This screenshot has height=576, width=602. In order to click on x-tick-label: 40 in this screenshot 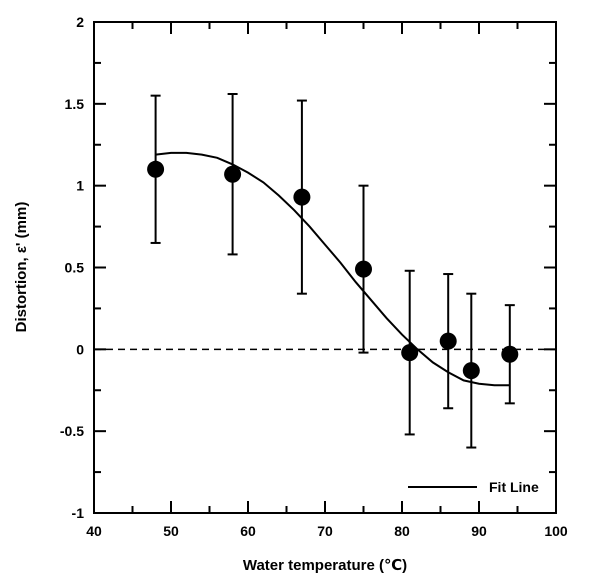, I will do `click(94, 531)`.